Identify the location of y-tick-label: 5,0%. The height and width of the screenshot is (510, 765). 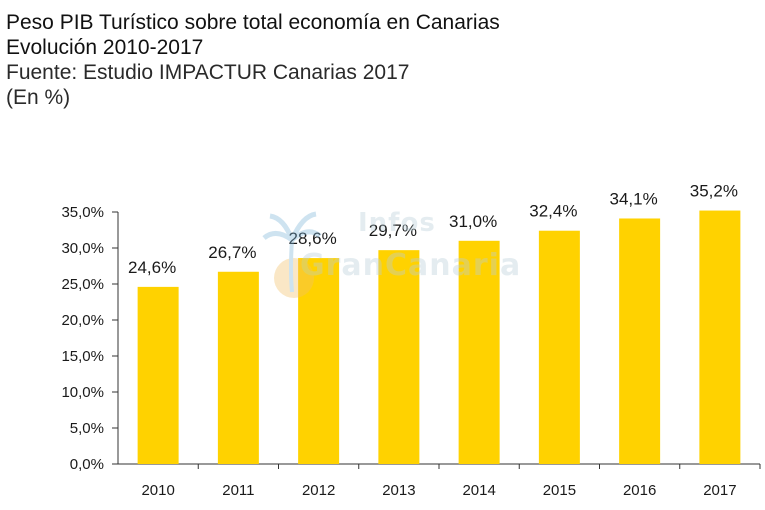
(87, 428).